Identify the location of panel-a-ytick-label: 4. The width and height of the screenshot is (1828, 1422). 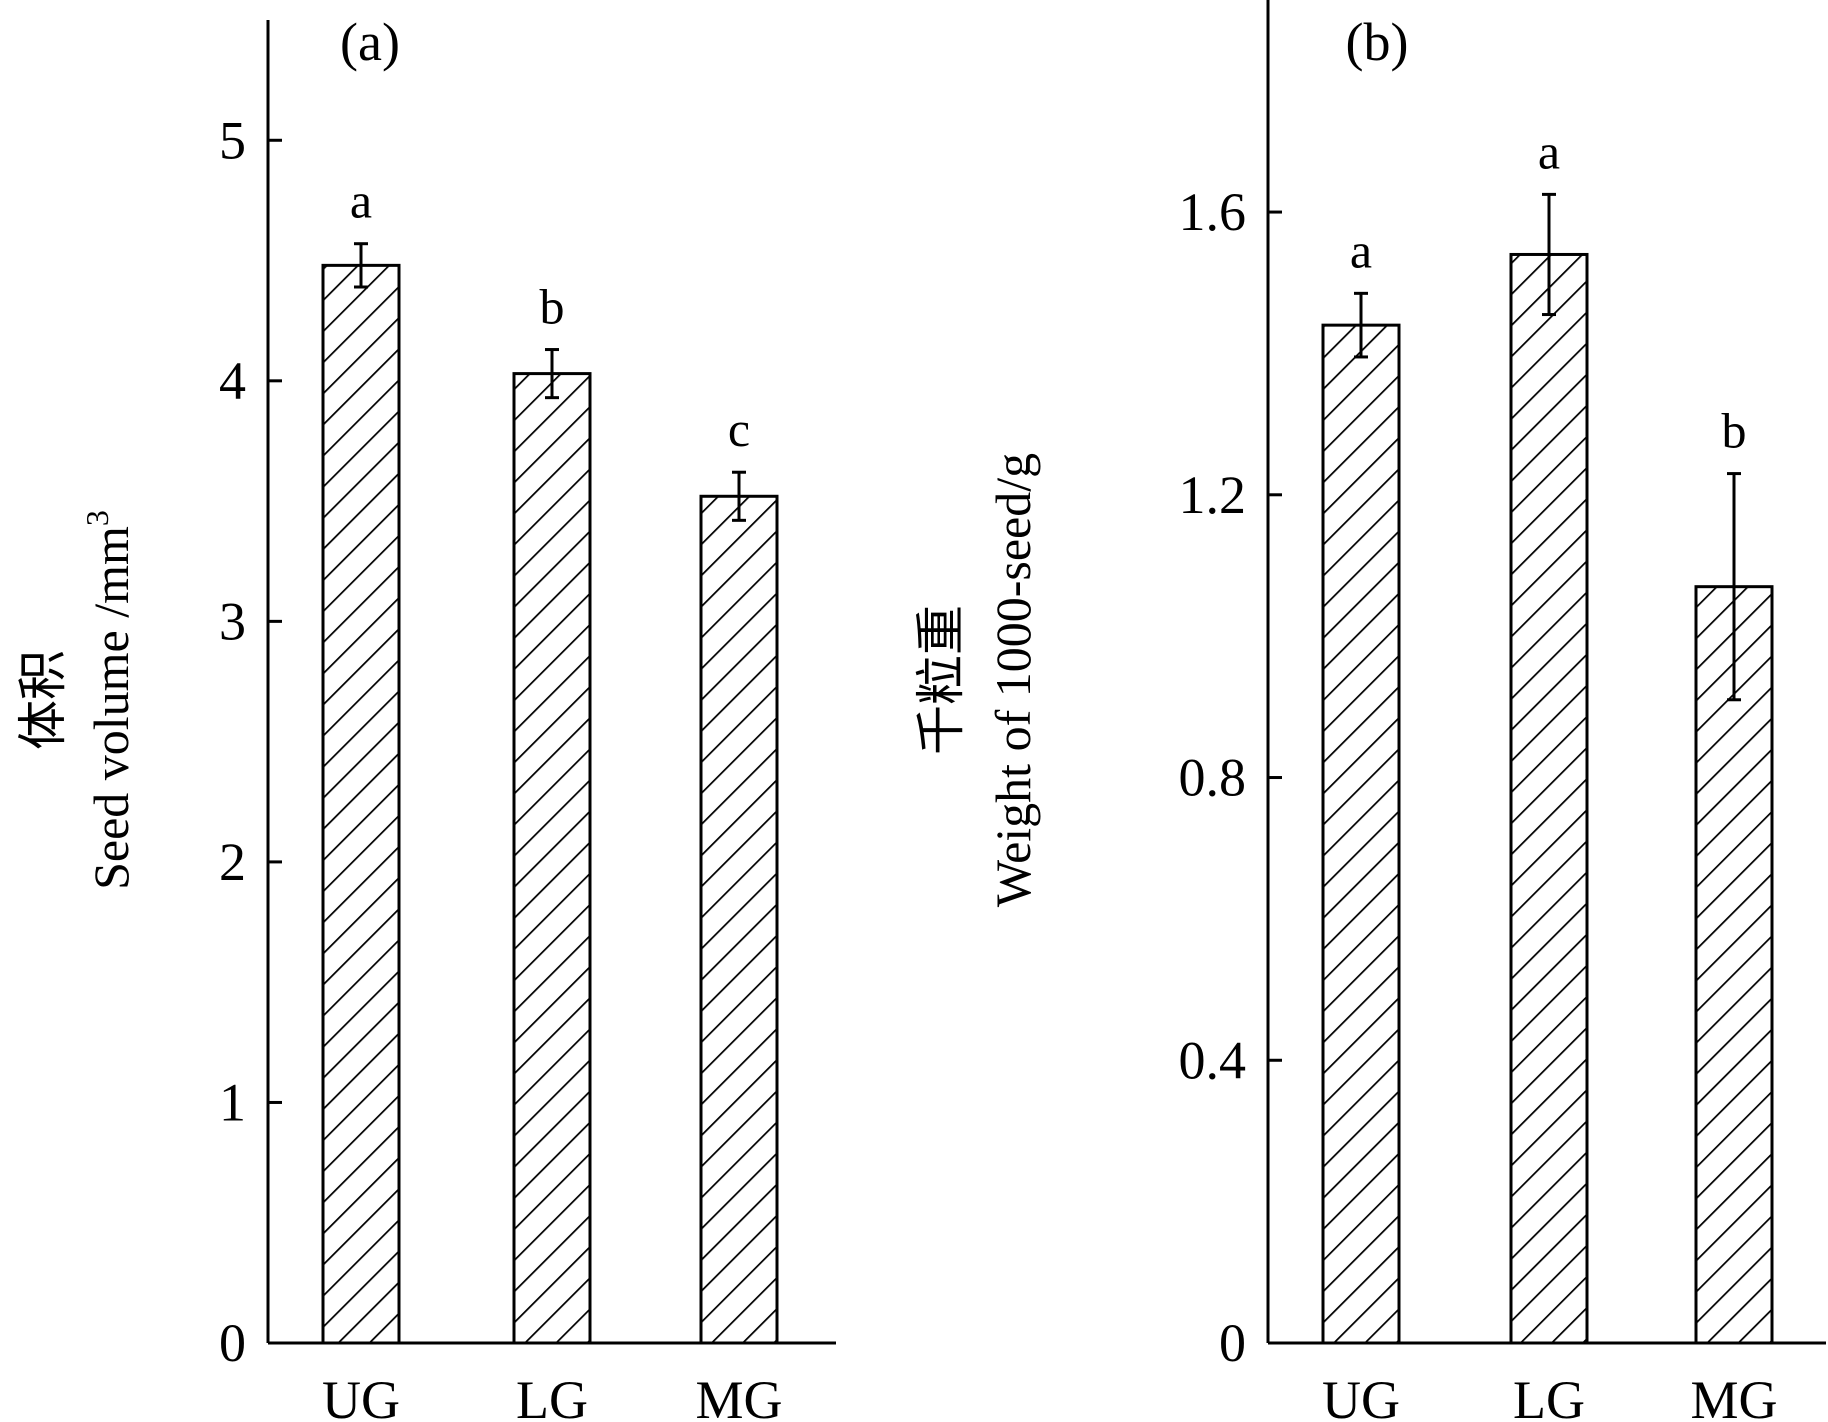
(232, 381).